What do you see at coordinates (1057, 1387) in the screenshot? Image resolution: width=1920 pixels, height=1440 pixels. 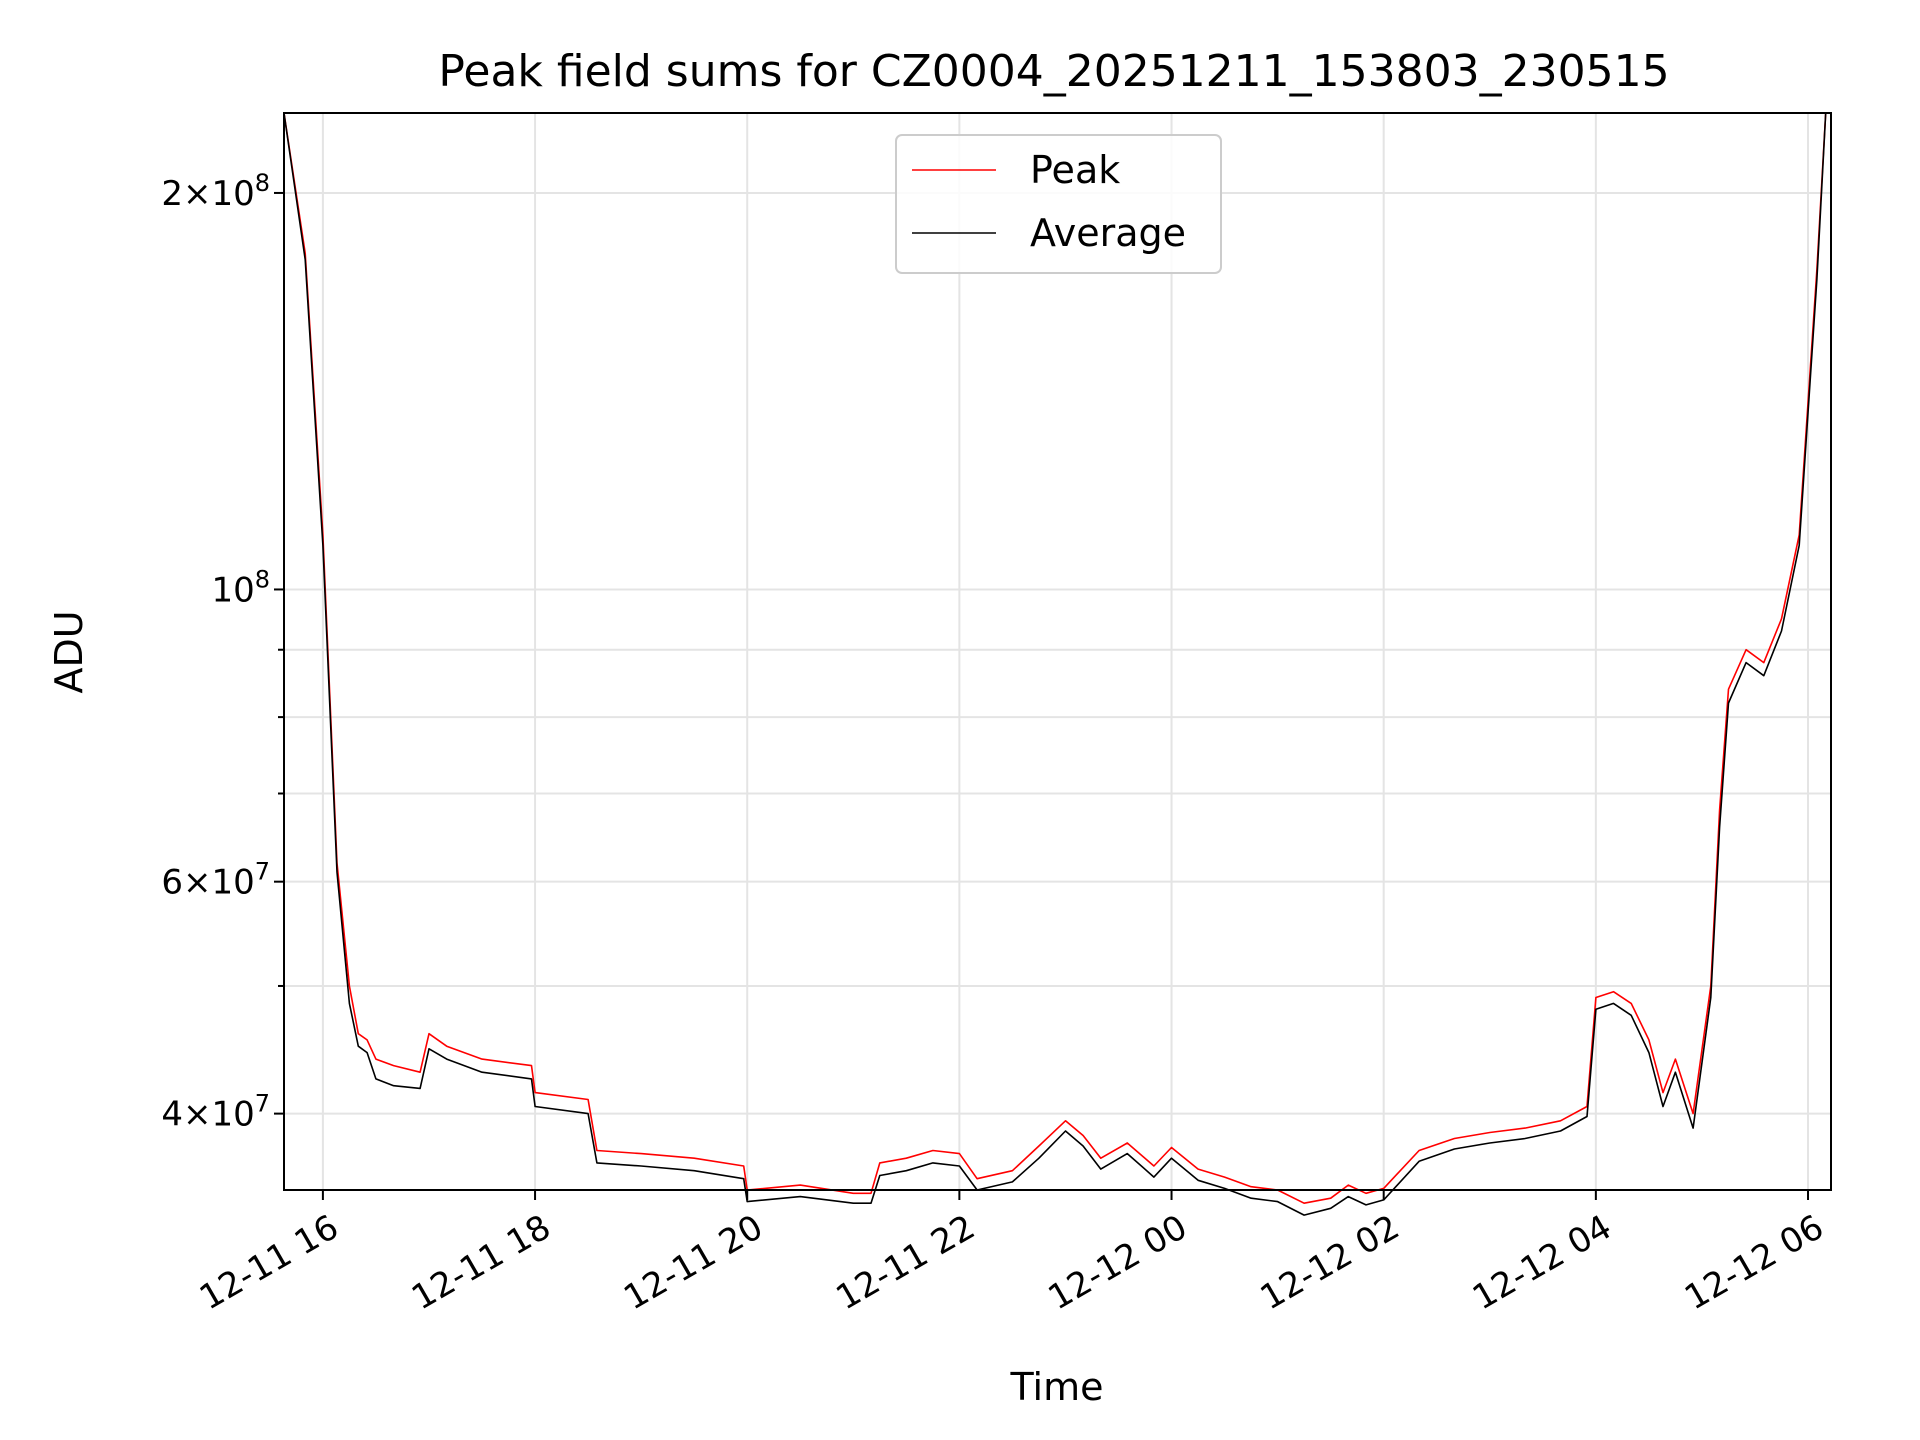 I see `x-axis-label: Time` at bounding box center [1057, 1387].